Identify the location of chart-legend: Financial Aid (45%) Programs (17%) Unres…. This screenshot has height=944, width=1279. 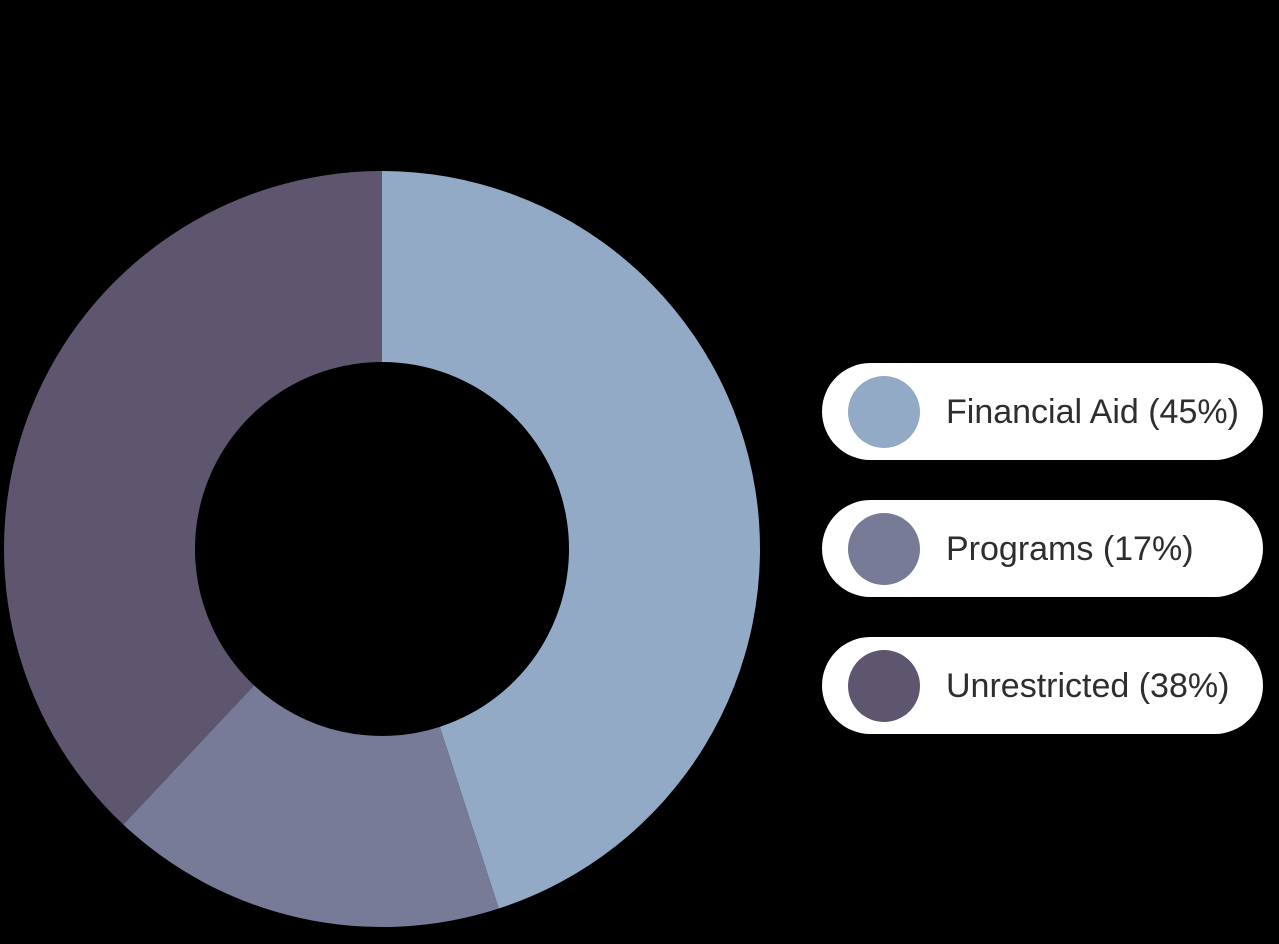
(1042, 548).